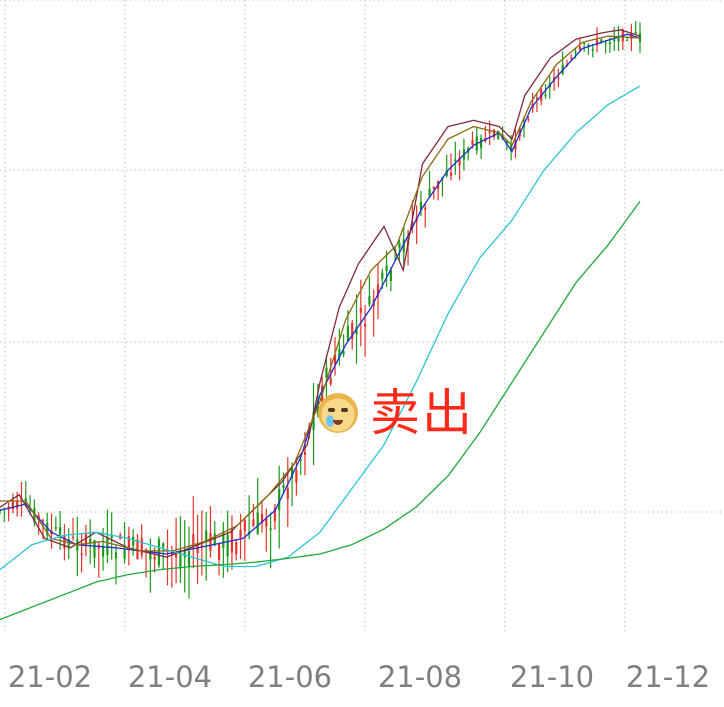 The image size is (724, 707). Describe the element at coordinates (362, 669) in the screenshot. I see `x-axis-band` at that location.